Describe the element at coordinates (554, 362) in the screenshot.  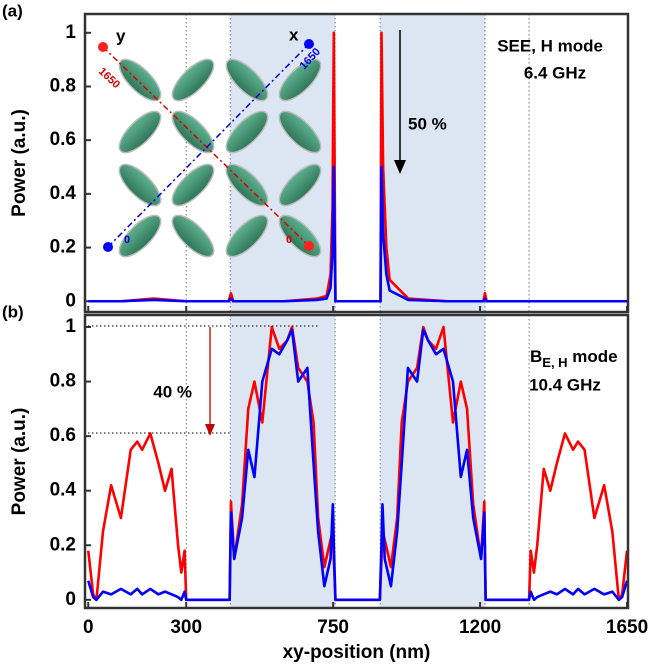
I see `mode-sub: E, H` at that location.